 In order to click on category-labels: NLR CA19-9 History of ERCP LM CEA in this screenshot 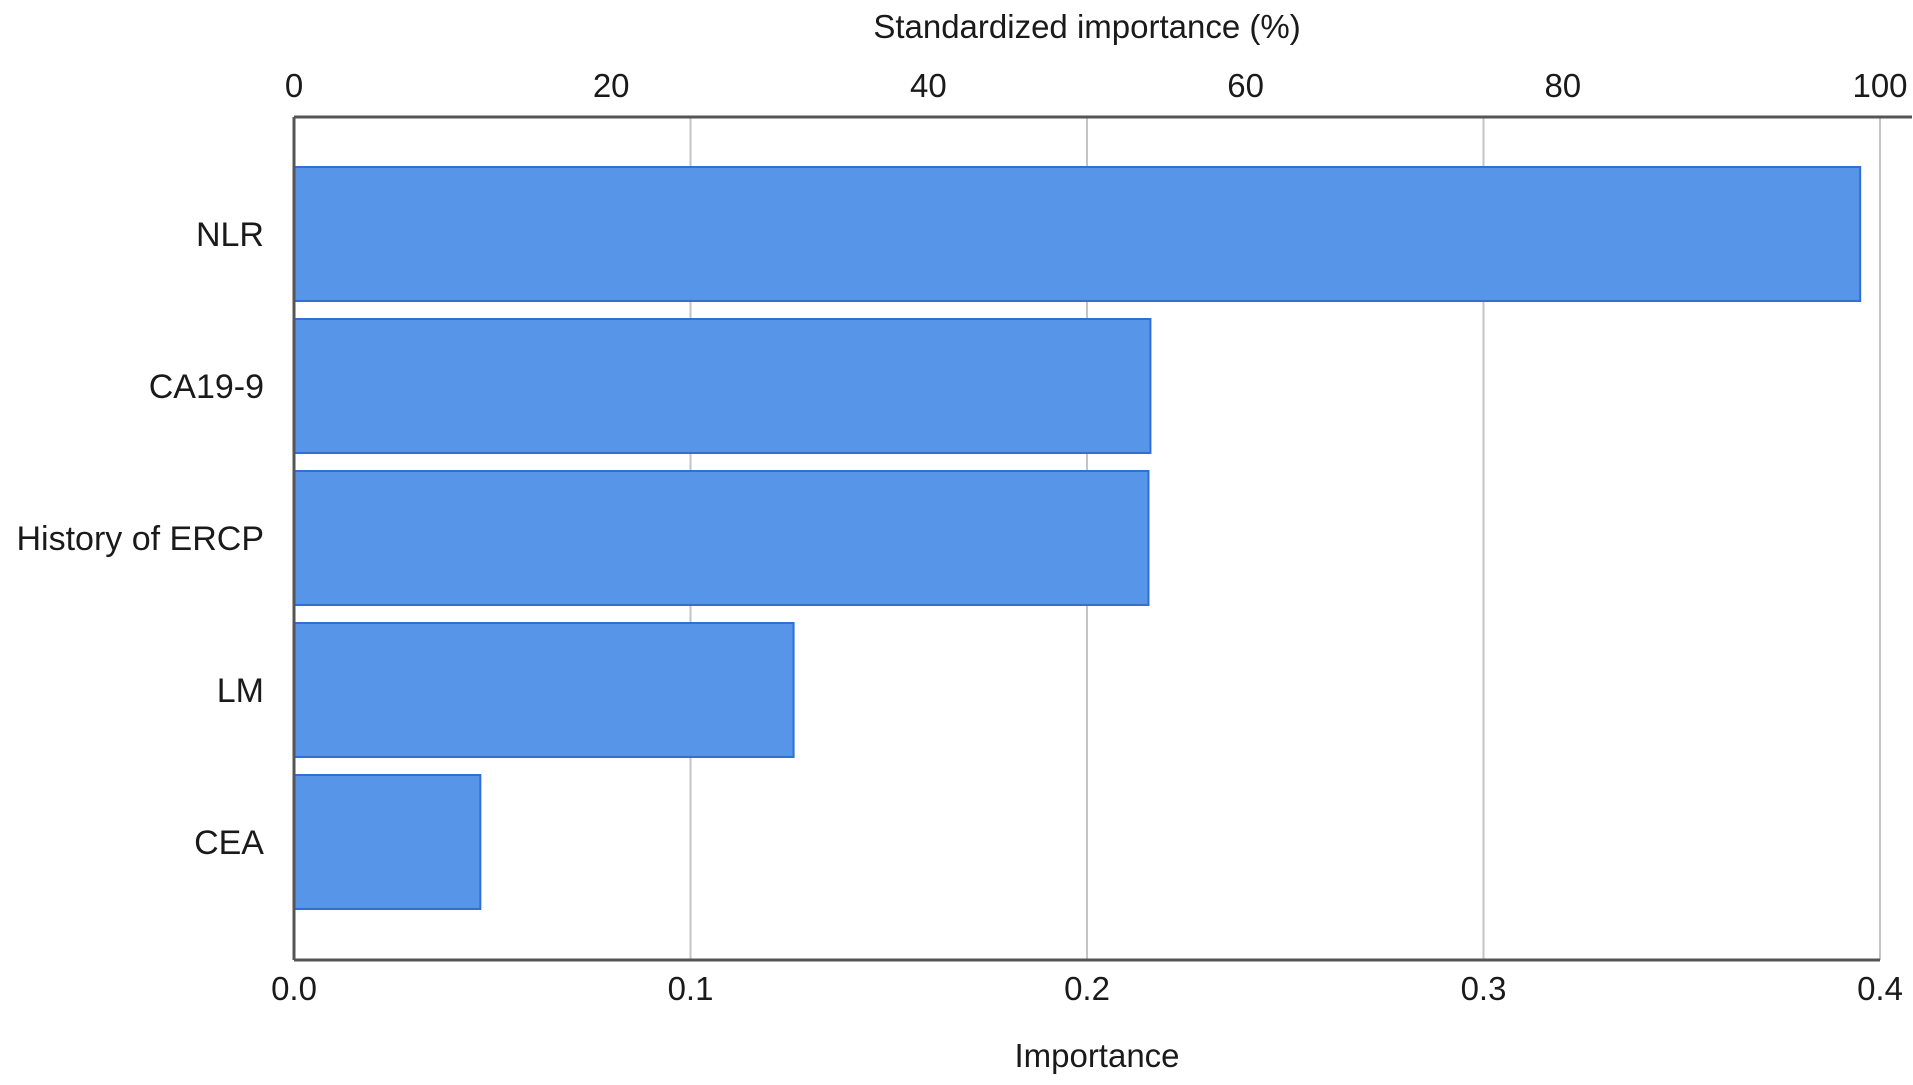, I will do `click(141, 539)`.